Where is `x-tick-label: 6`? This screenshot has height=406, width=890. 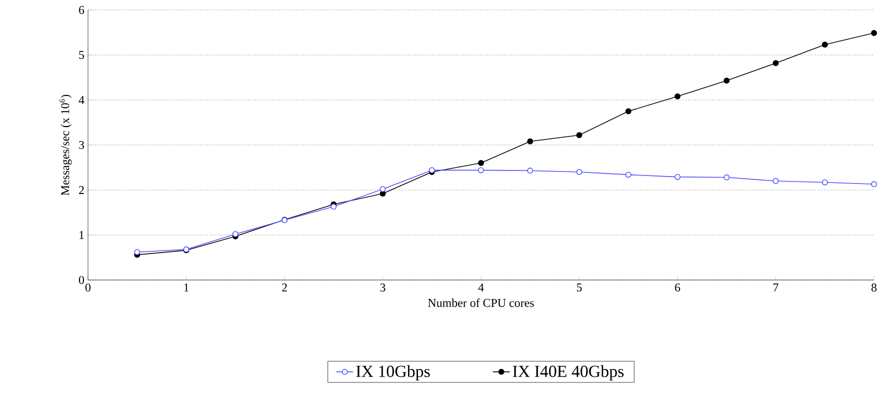
x-tick-label: 6 is located at coordinates (677, 288).